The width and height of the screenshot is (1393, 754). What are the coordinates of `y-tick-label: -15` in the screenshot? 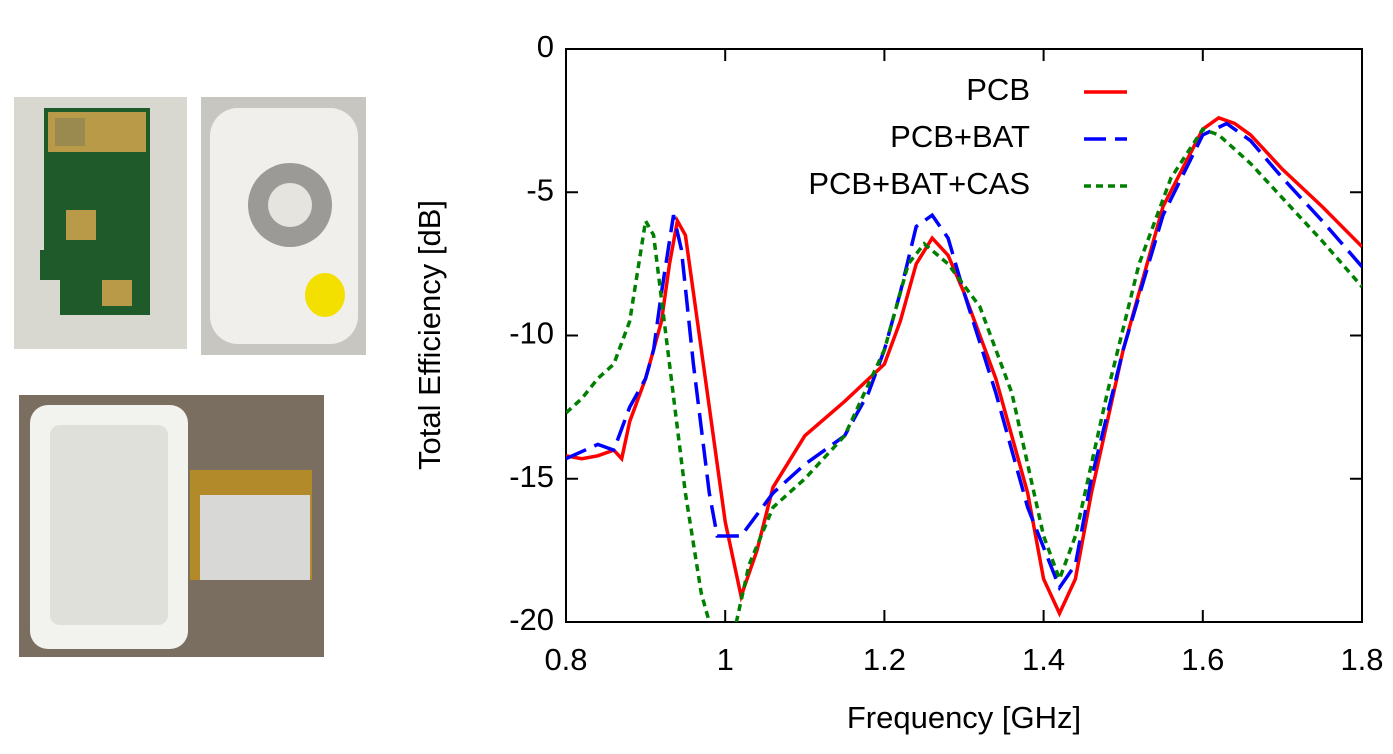 It's located at (531, 476).